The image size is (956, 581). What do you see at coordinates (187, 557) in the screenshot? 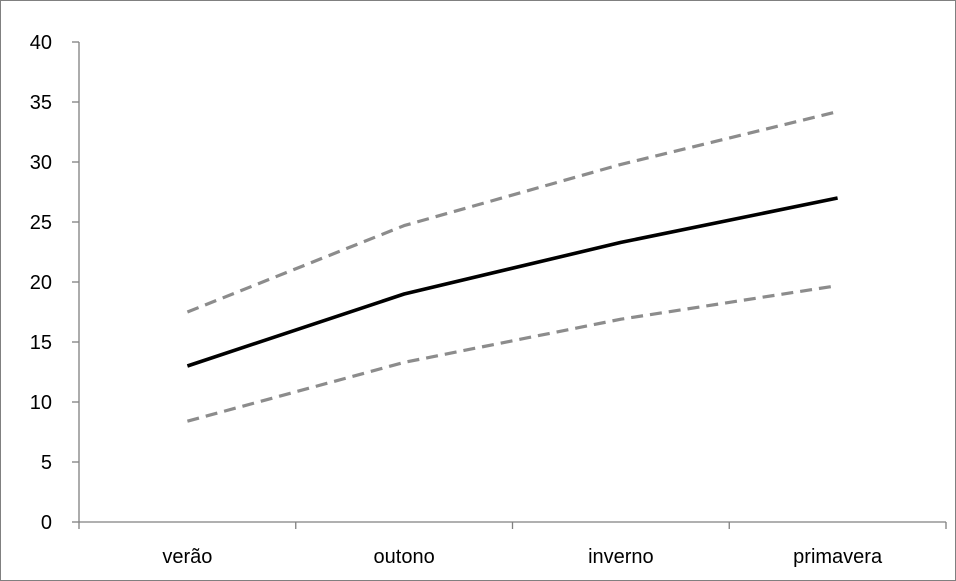
I see `x-category-label: verão` at bounding box center [187, 557].